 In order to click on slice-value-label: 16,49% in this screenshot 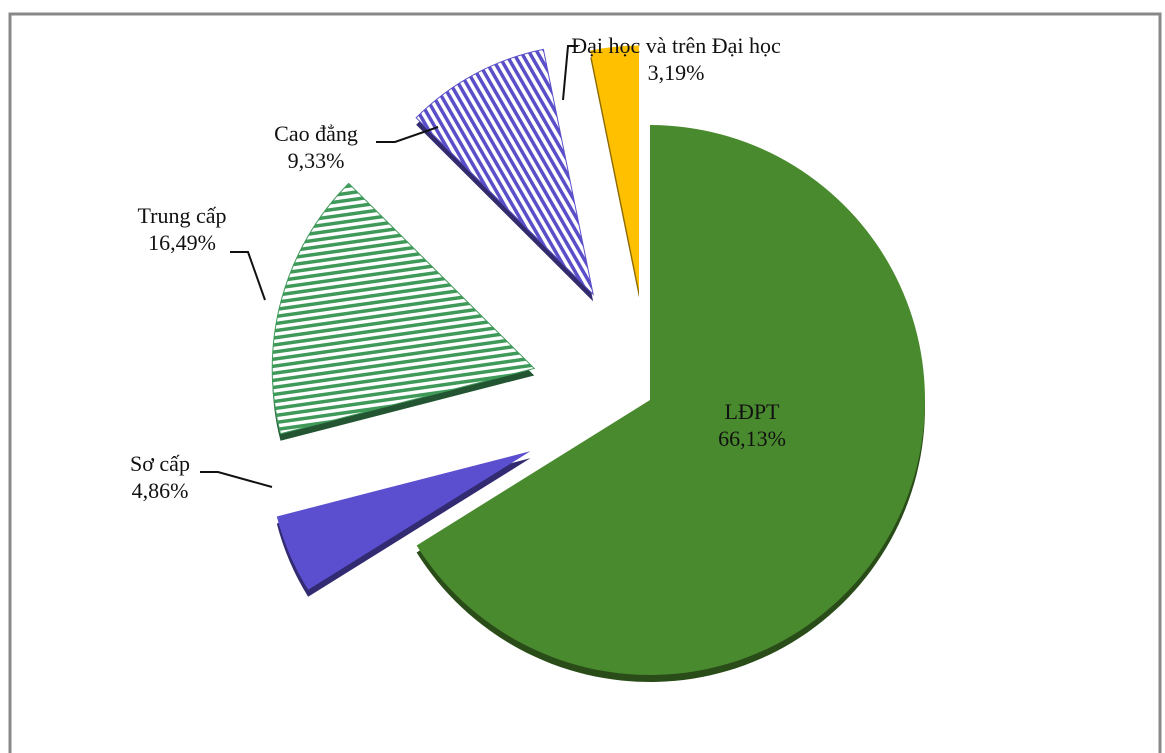, I will do `click(182, 242)`.